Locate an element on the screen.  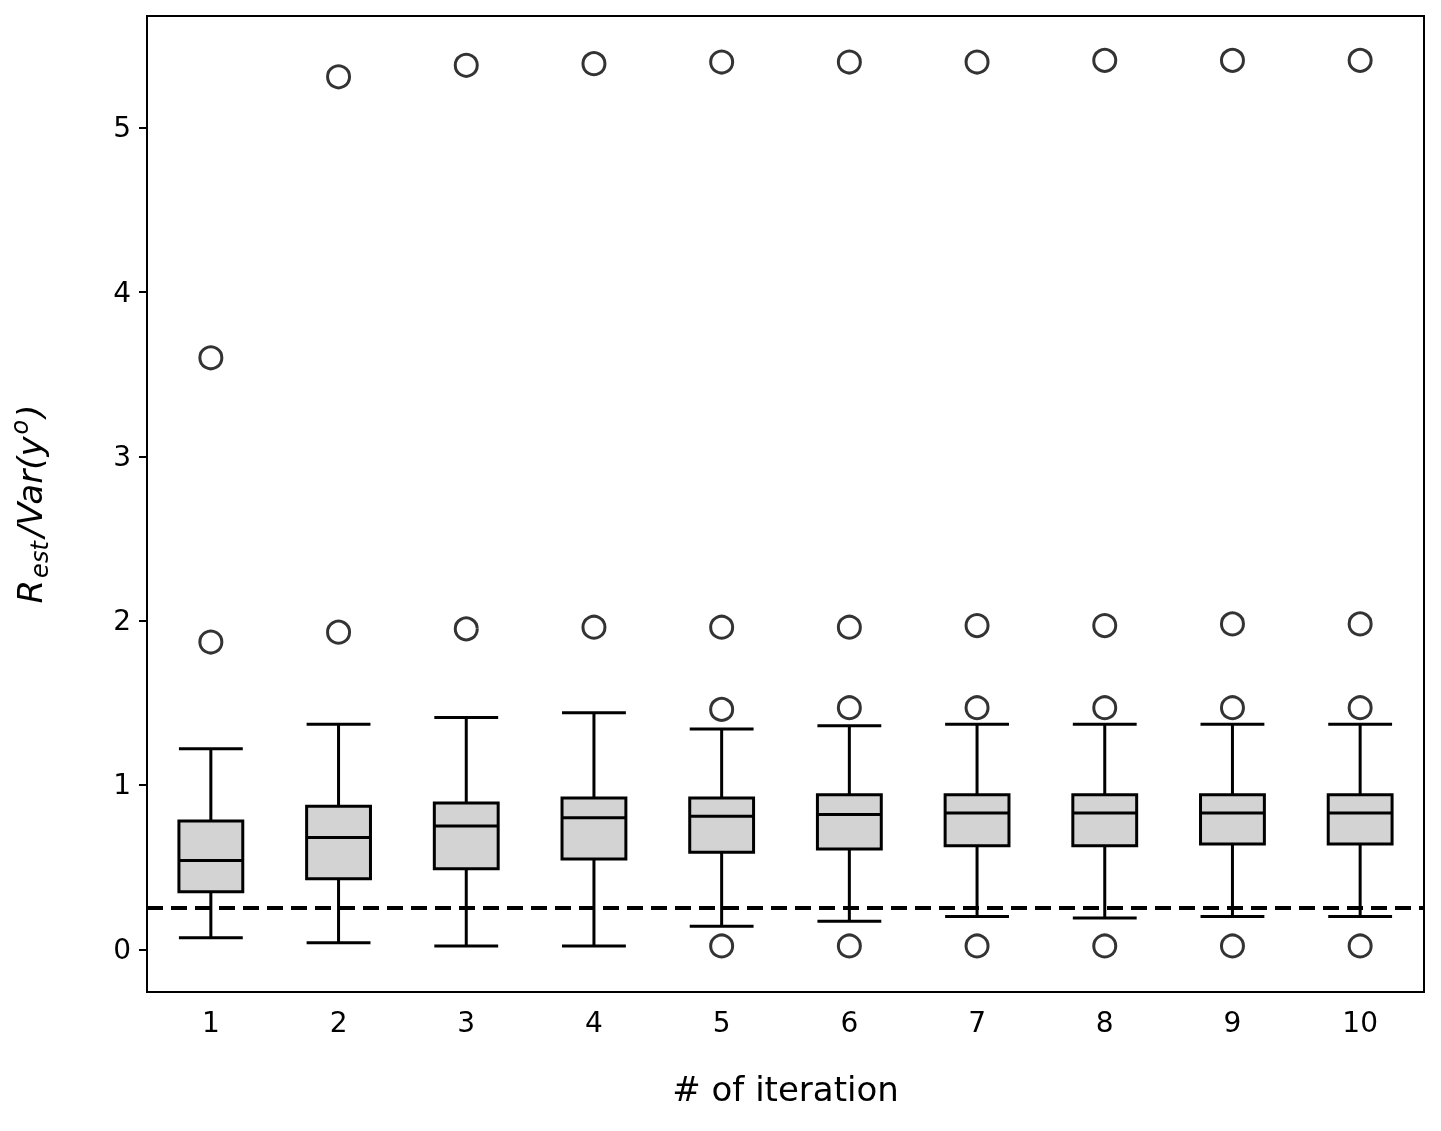
x-tick-label: 3 is located at coordinates (466, 1022).